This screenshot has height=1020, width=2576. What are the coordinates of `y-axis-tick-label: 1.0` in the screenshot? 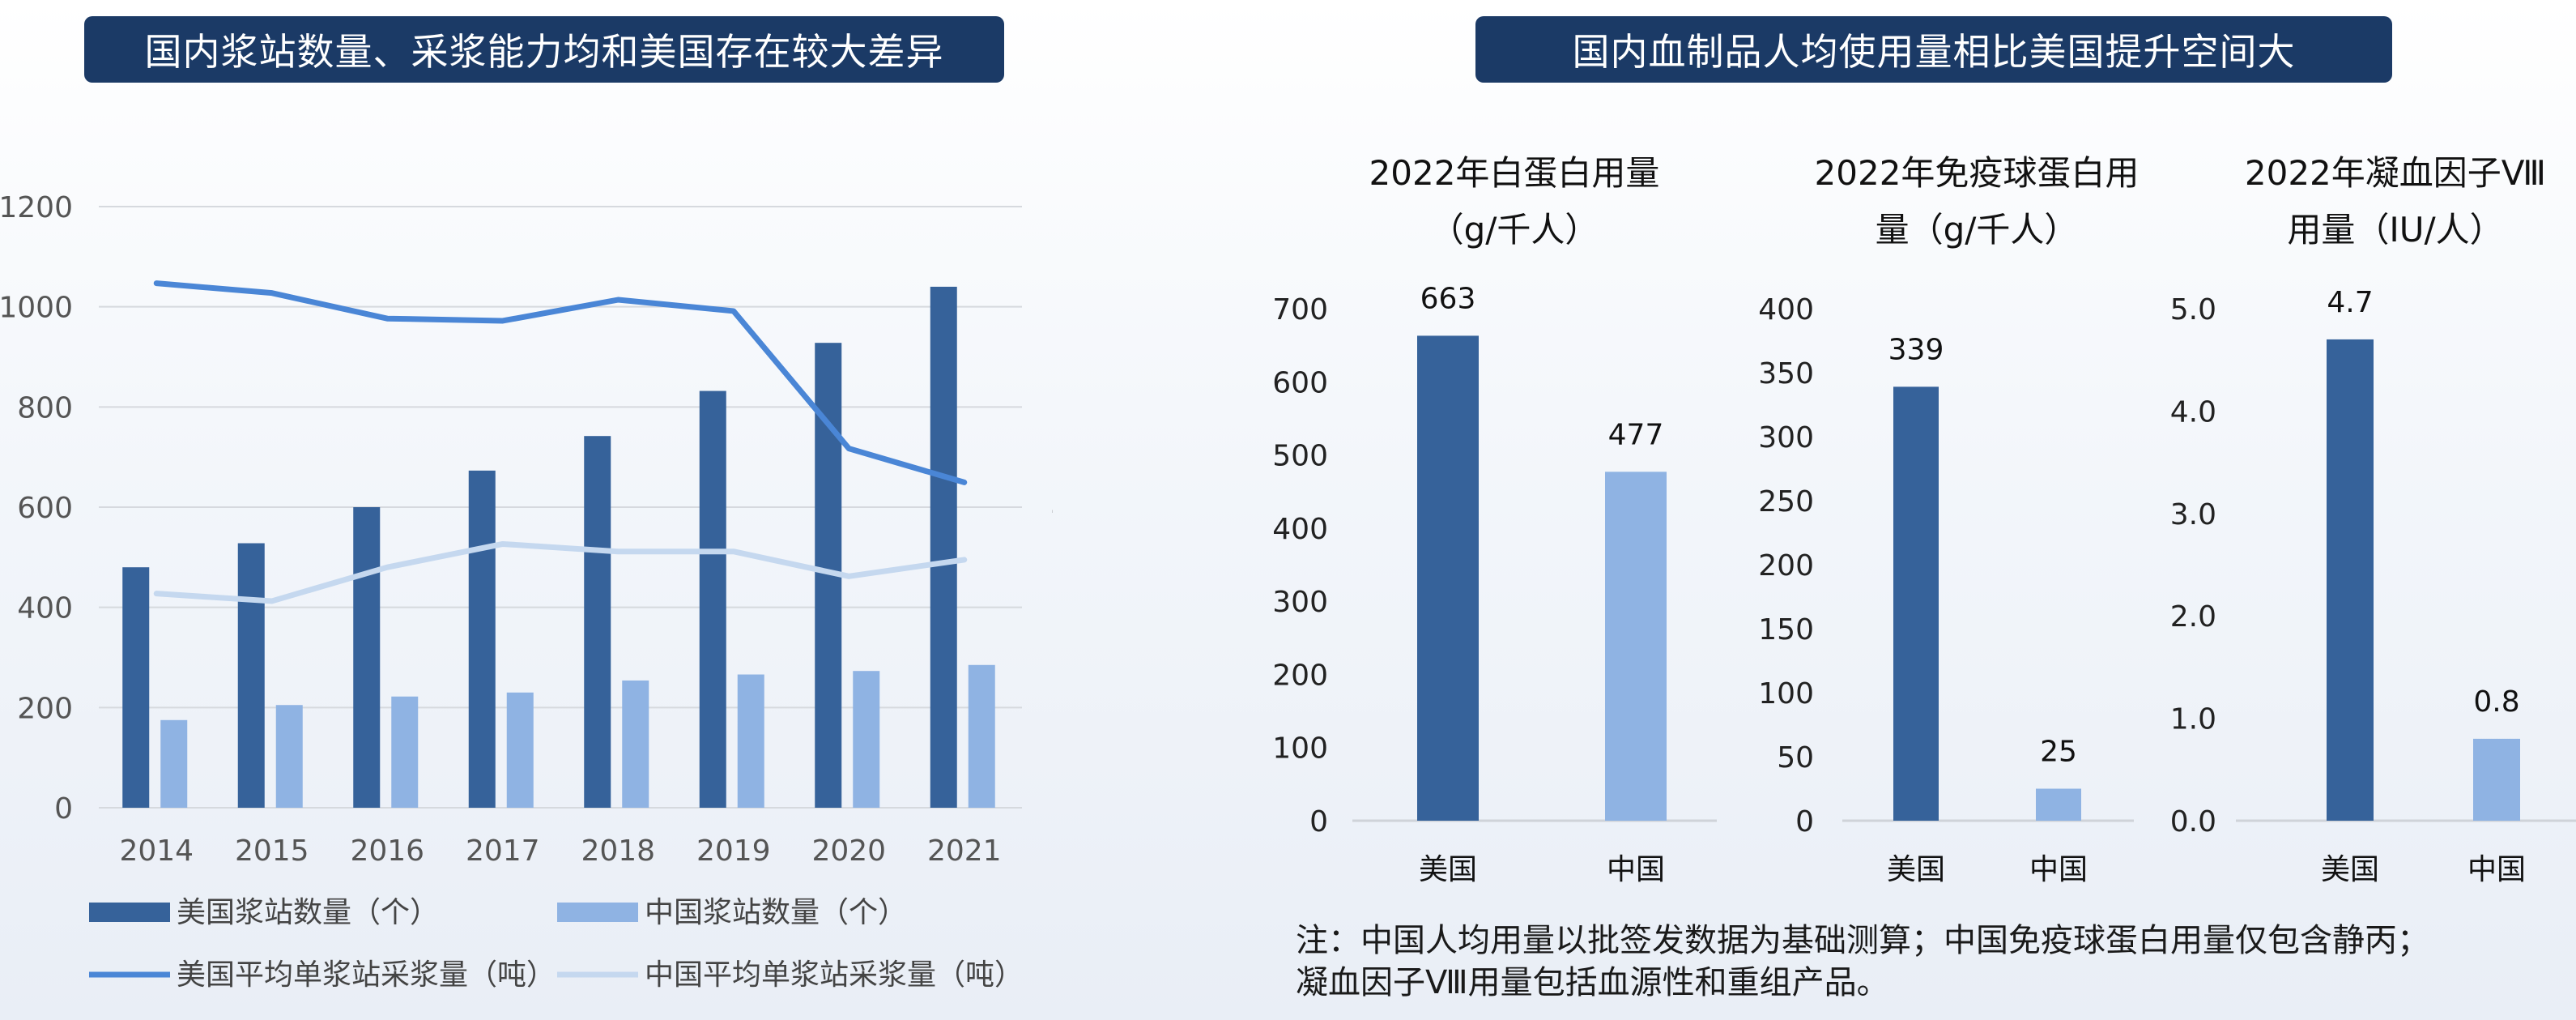 It's located at (2193, 719).